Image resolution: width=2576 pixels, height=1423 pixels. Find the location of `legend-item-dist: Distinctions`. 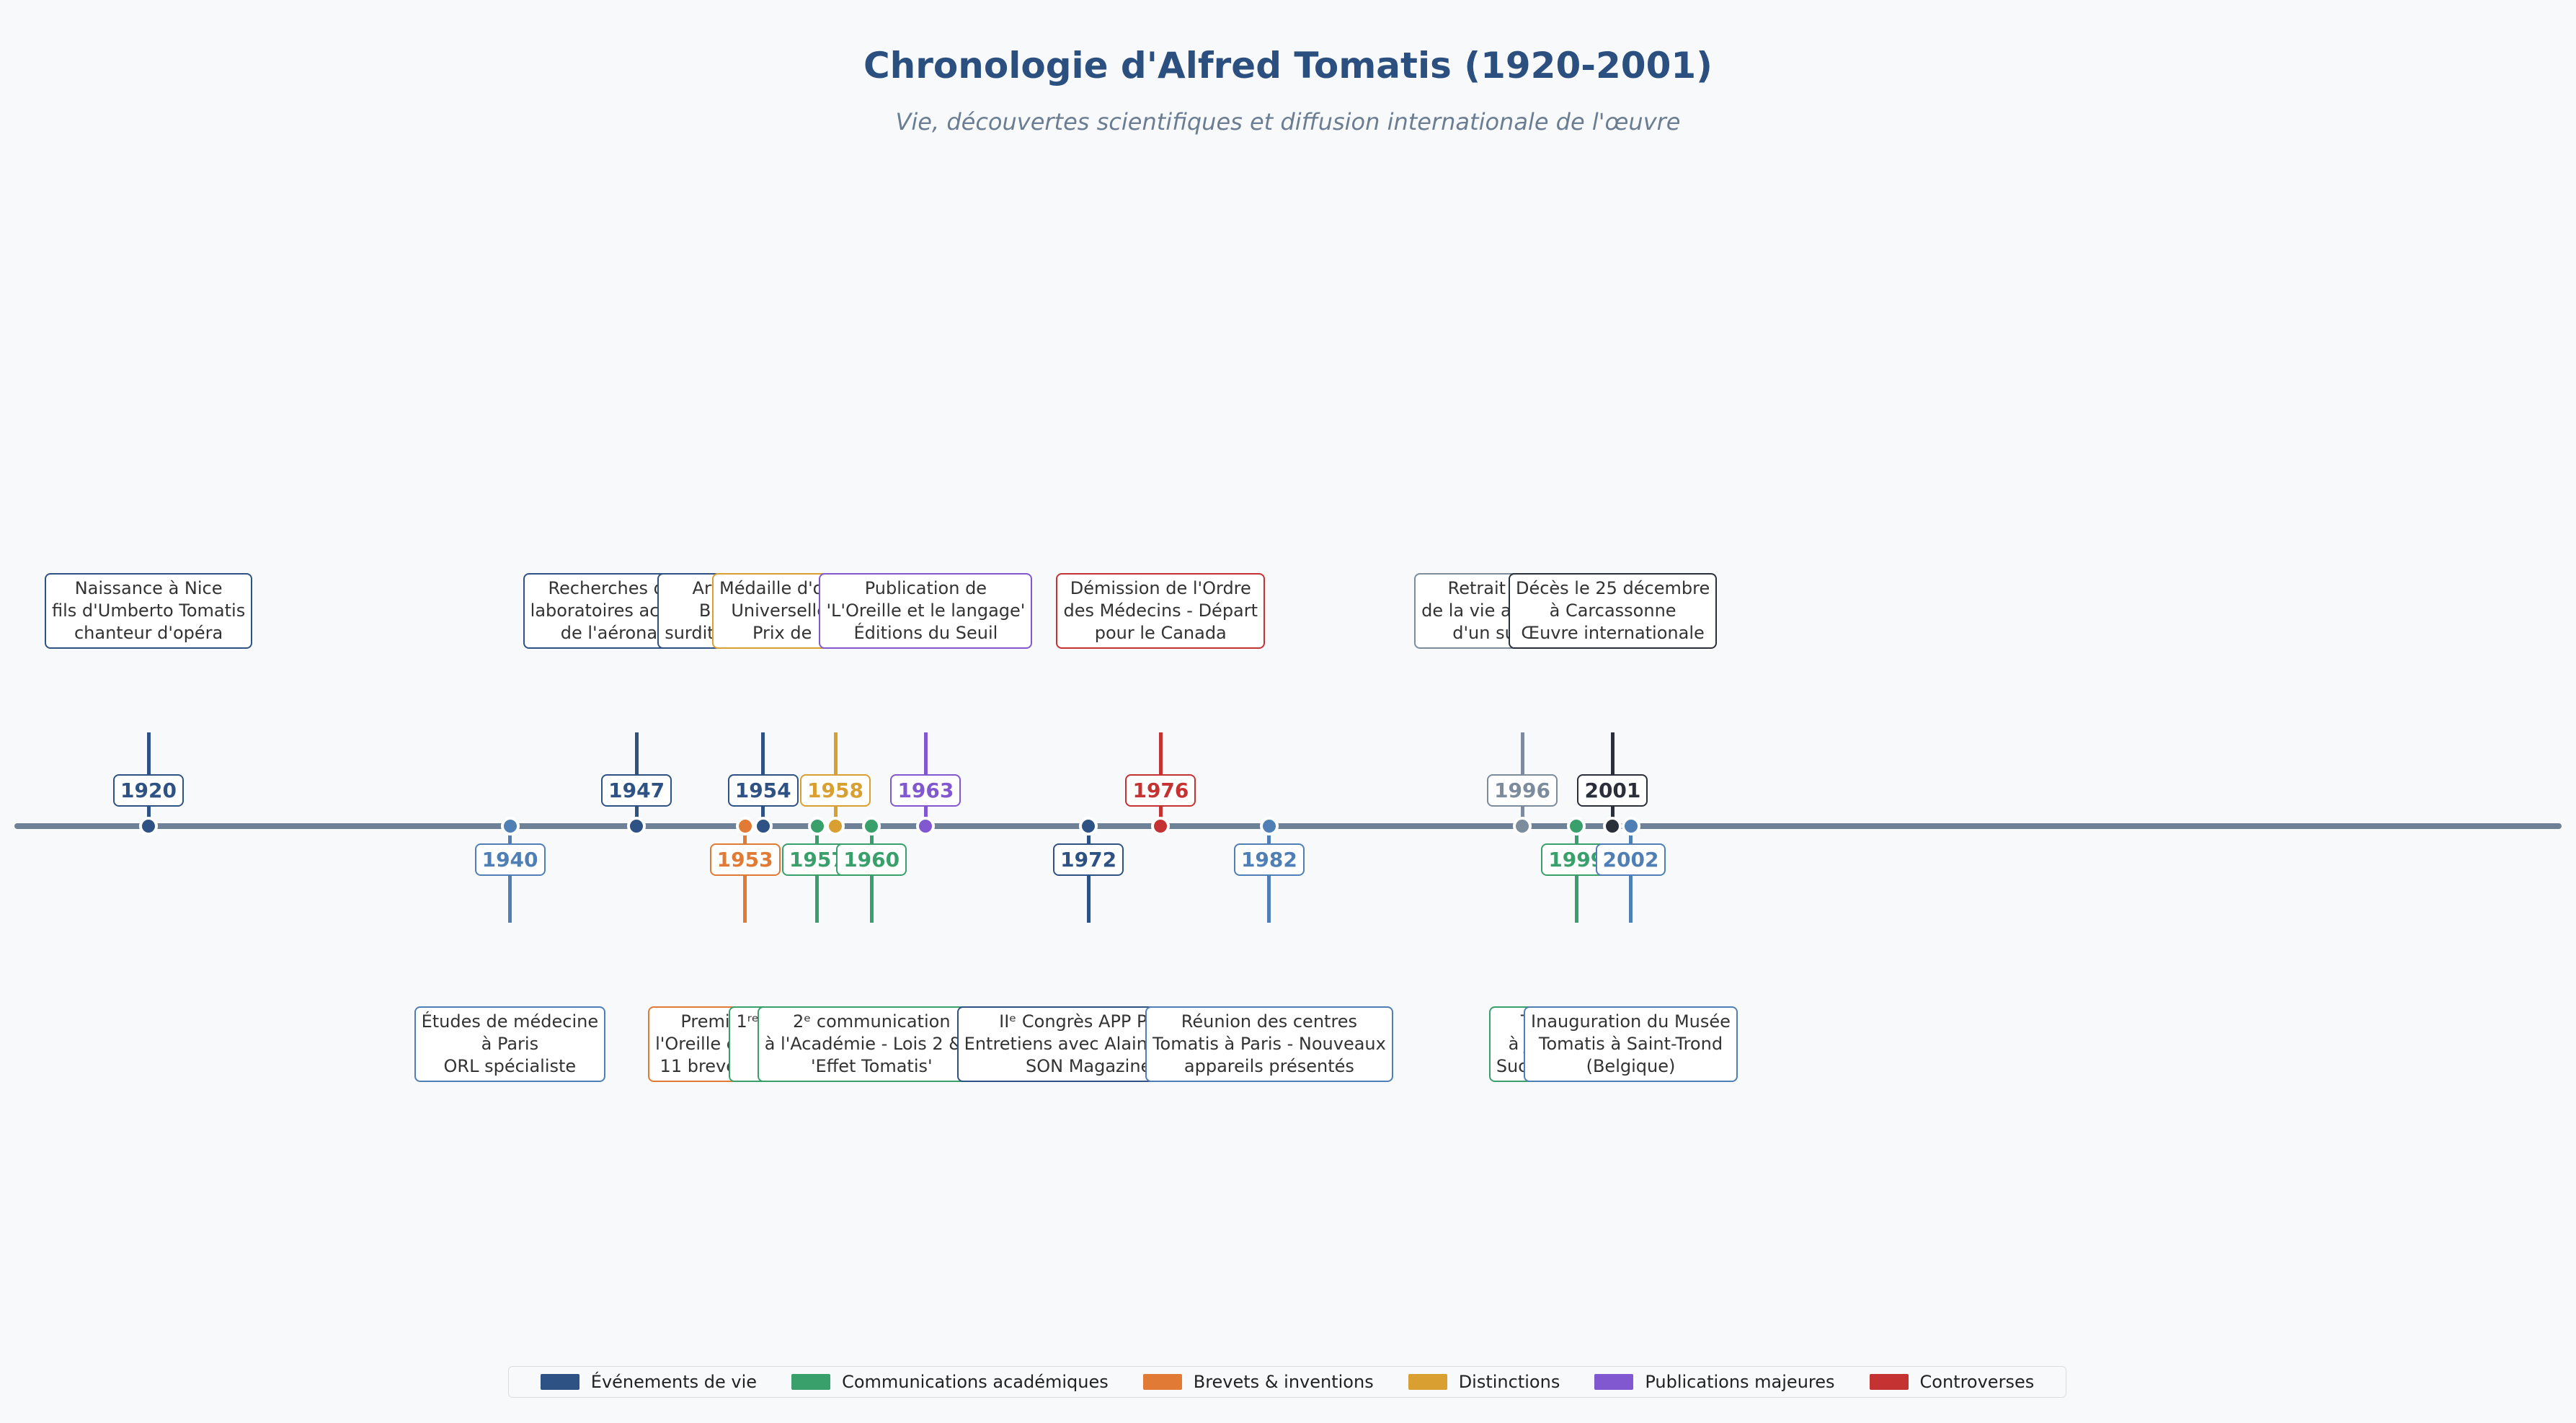

legend-item-dist: Distinctions is located at coordinates (1484, 1382).